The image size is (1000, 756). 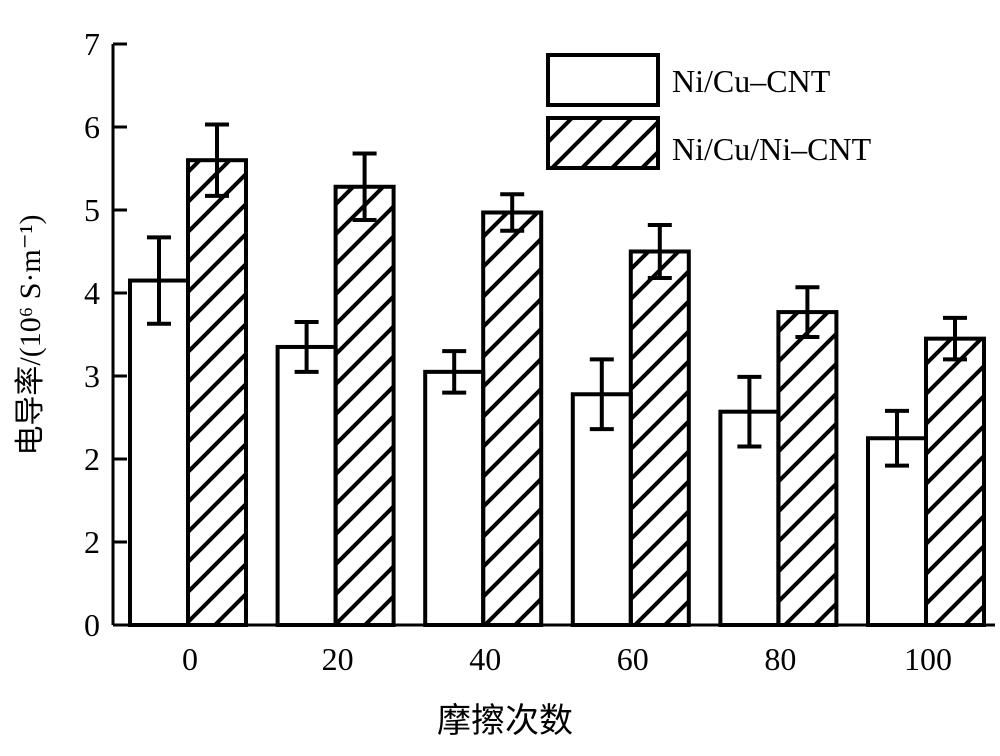 I want to click on legend-swatch-ni-cu-ni-cnt, so click(x=603, y=143).